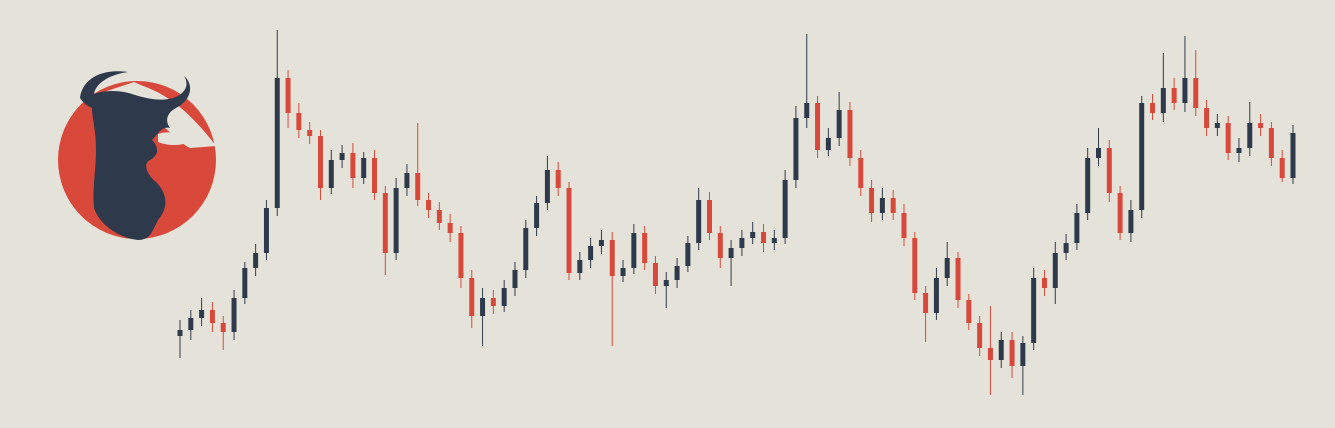 The width and height of the screenshot is (1335, 428). What do you see at coordinates (137, 156) in the screenshot?
I see `logo` at bounding box center [137, 156].